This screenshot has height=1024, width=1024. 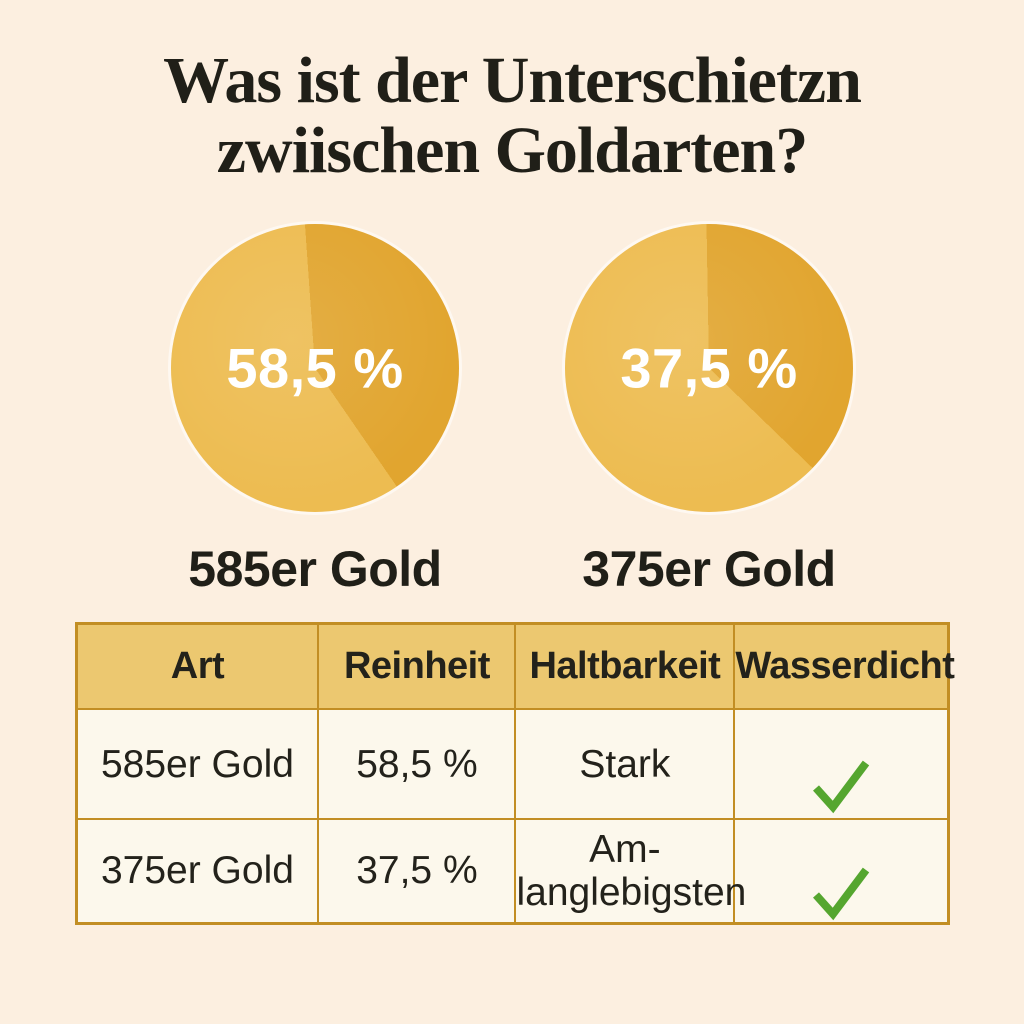 I want to click on pie-chart-375: 37,5 %, so click(x=709, y=367).